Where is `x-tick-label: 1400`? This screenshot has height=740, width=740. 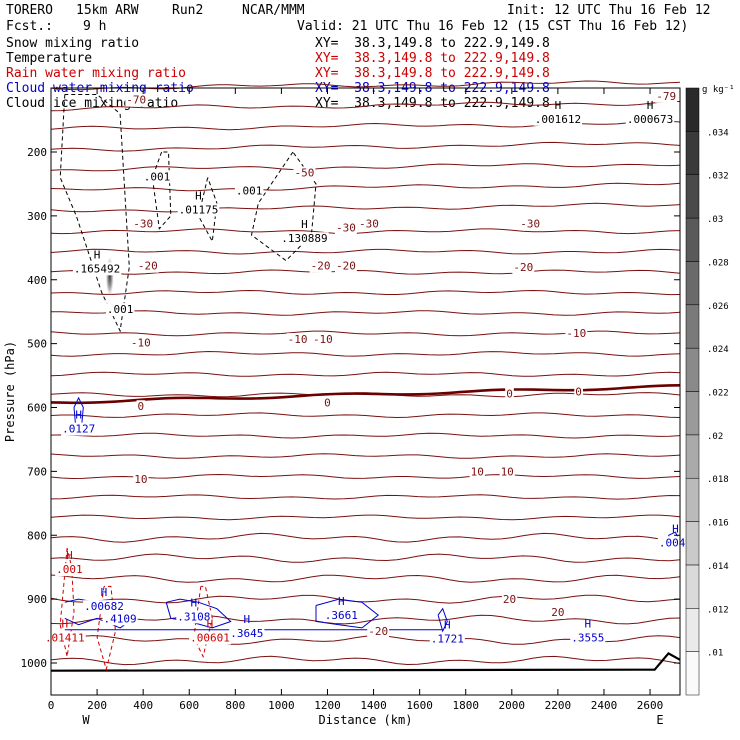
x-tick-label: 1400 is located at coordinates (373, 705).